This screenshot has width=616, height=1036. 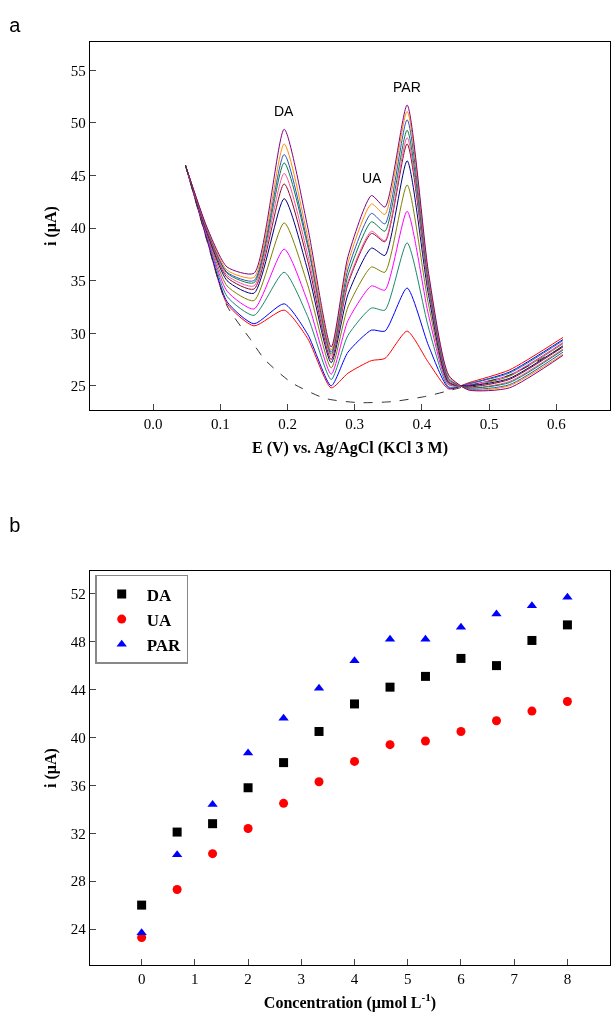 I want to click on y-tick-label: 36, so click(x=78, y=785).